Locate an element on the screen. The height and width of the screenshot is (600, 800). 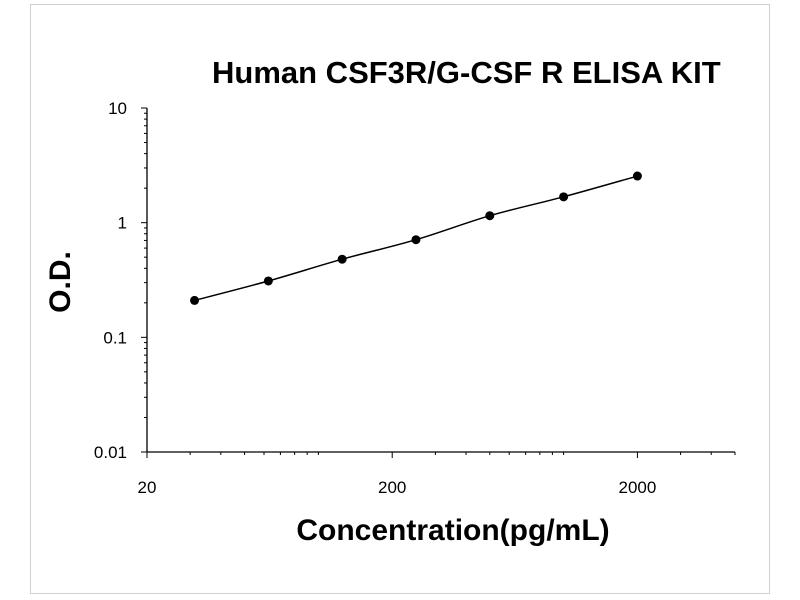
x-axis-tick-labels: 20 200 2000 is located at coordinates (397, 487).